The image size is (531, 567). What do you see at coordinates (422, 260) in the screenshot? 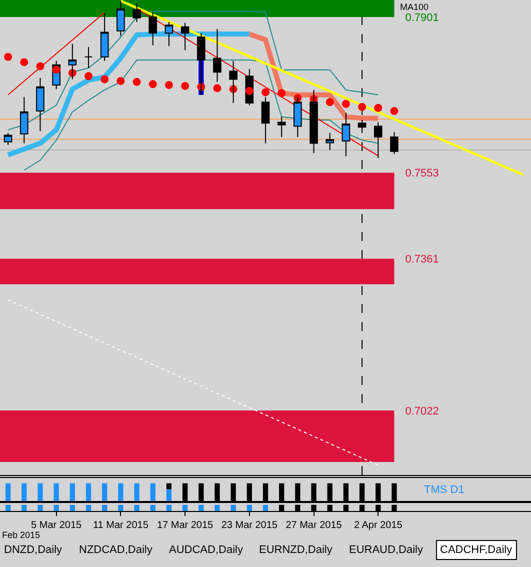
I see `y-tick-label: 0.7361` at bounding box center [422, 260].